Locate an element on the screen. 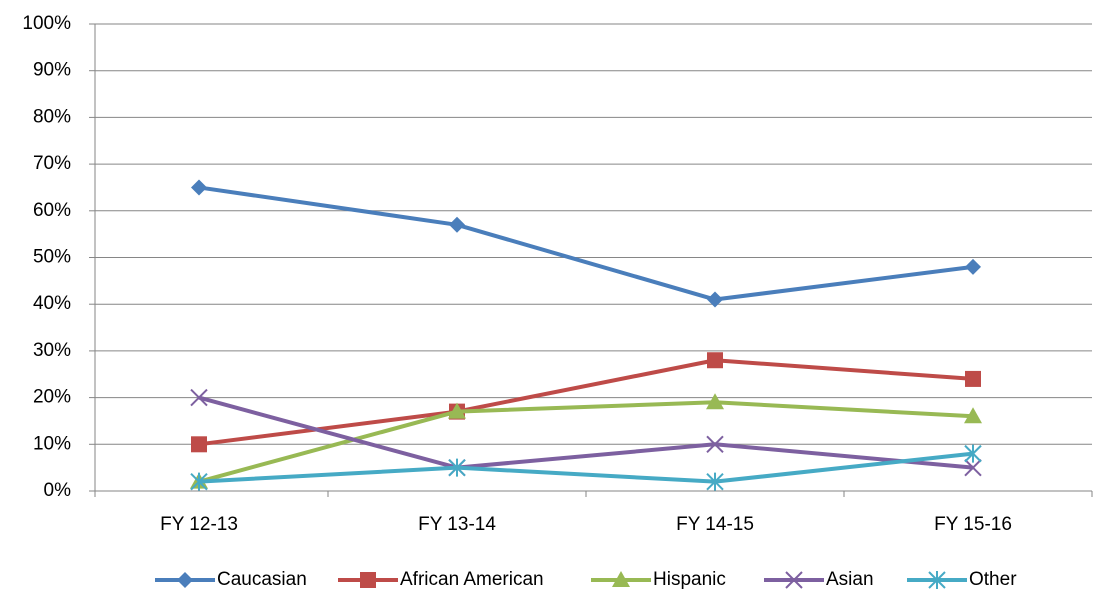 This screenshot has height=602, width=1111. y-tick-label: 90% is located at coordinates (52, 70).